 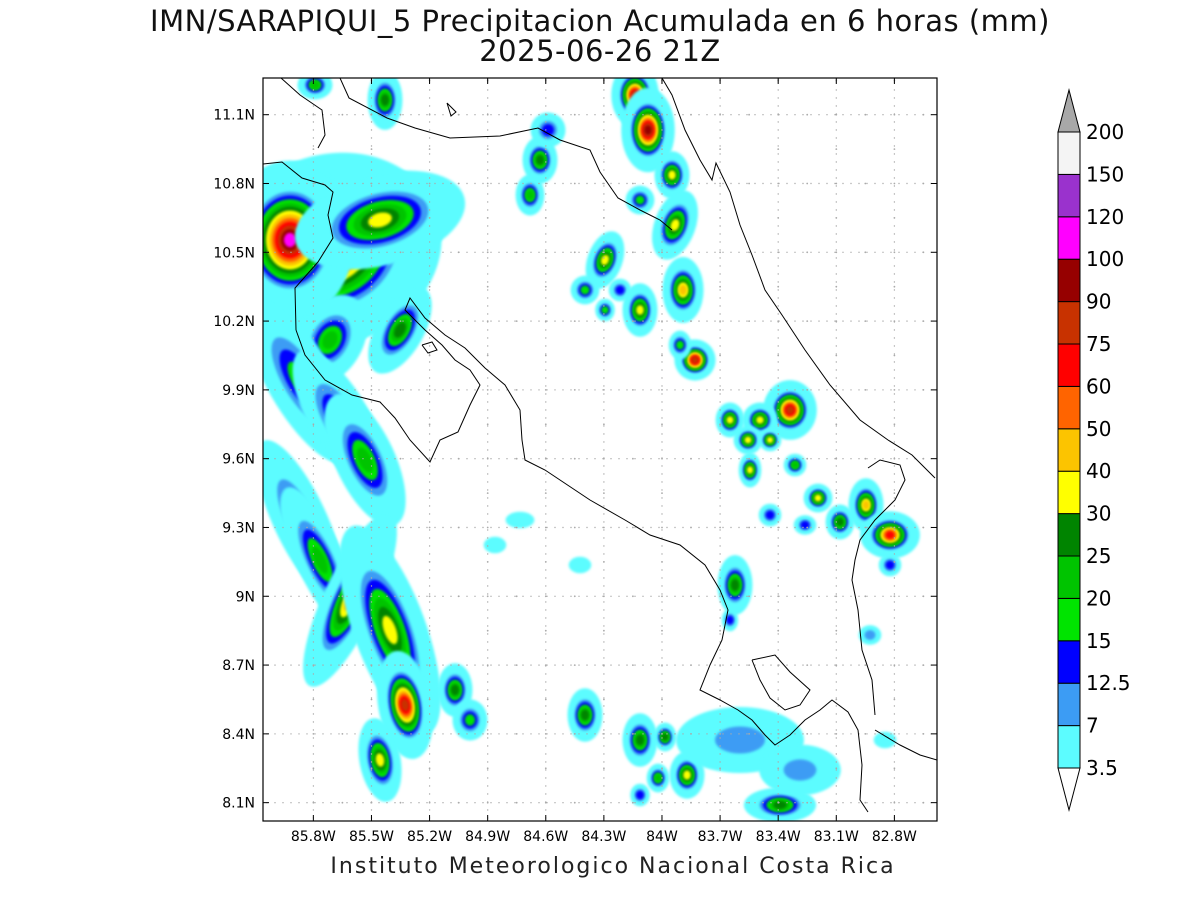 What do you see at coordinates (1098, 556) in the screenshot?
I see `colorbar-label: 25` at bounding box center [1098, 556].